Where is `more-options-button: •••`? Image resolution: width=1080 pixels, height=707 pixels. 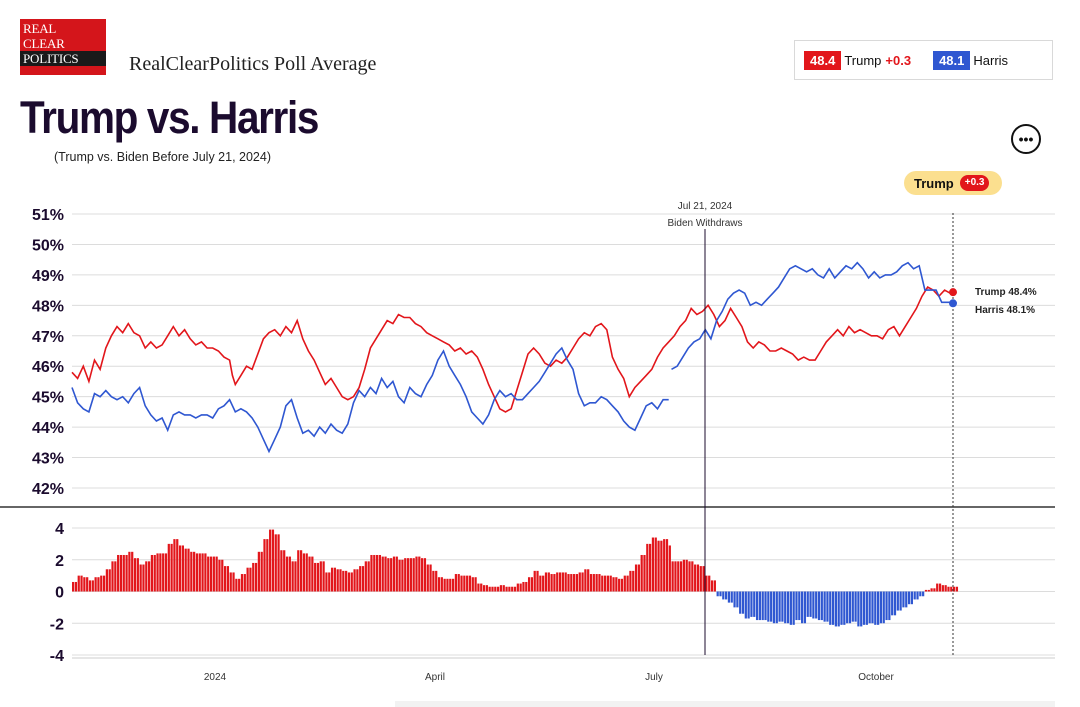 more-options-button: ••• is located at coordinates (1026, 139).